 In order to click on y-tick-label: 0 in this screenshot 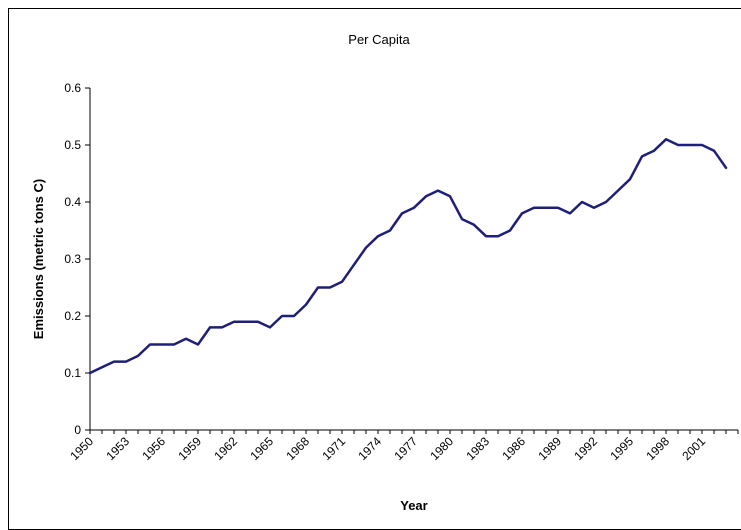, I will do `click(77, 430)`.